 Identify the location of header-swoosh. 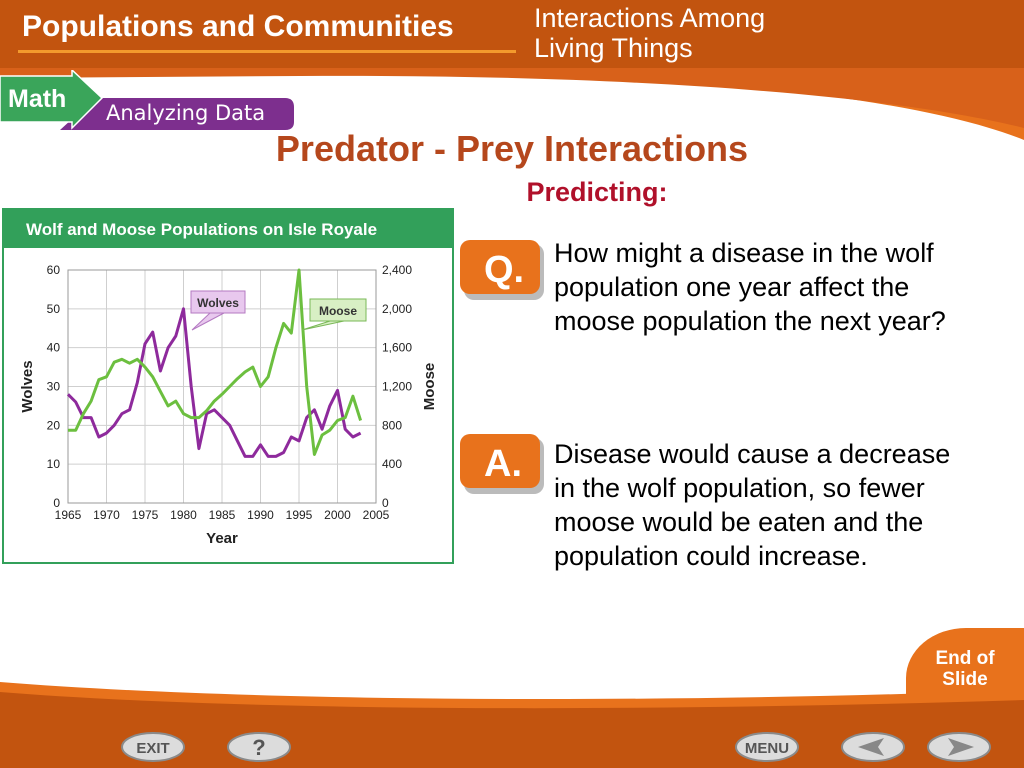
(512, 100).